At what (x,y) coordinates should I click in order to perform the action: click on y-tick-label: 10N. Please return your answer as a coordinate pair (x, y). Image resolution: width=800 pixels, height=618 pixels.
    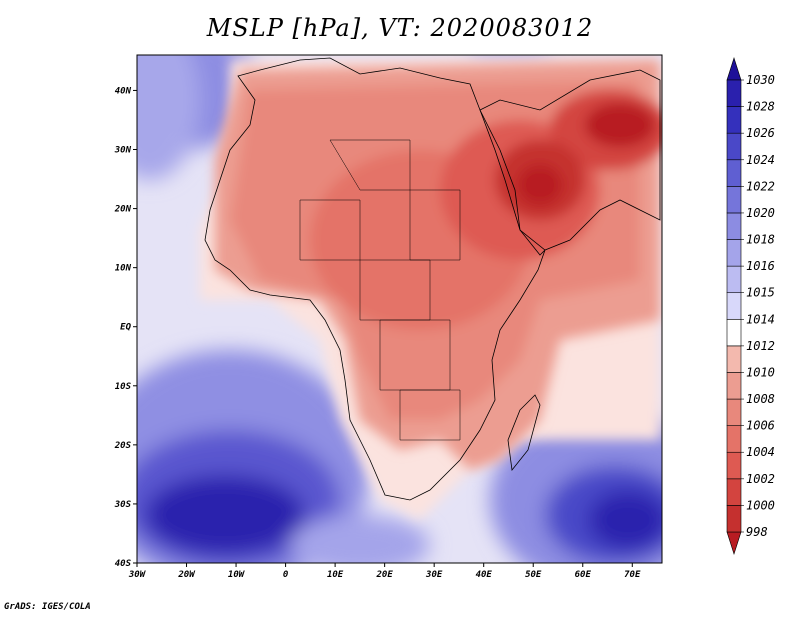
    Looking at the image, I should click on (123, 269).